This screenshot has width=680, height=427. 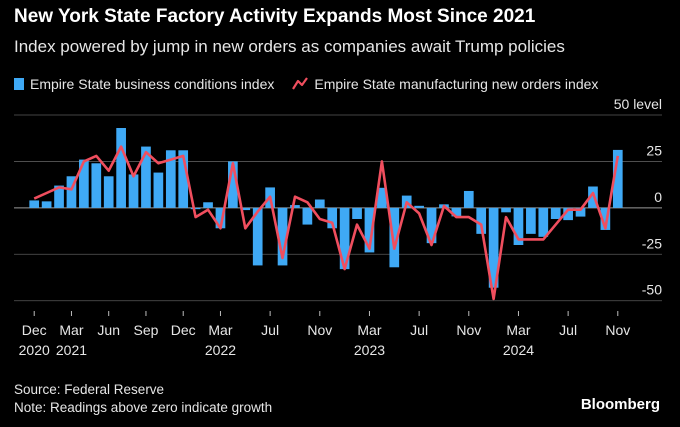 What do you see at coordinates (654, 150) in the screenshot?
I see `y-tick-label: 25` at bounding box center [654, 150].